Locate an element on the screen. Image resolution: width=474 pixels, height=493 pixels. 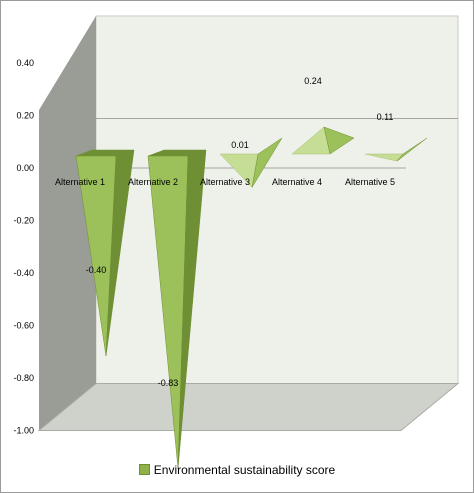
floor is located at coordinates (248, 407).